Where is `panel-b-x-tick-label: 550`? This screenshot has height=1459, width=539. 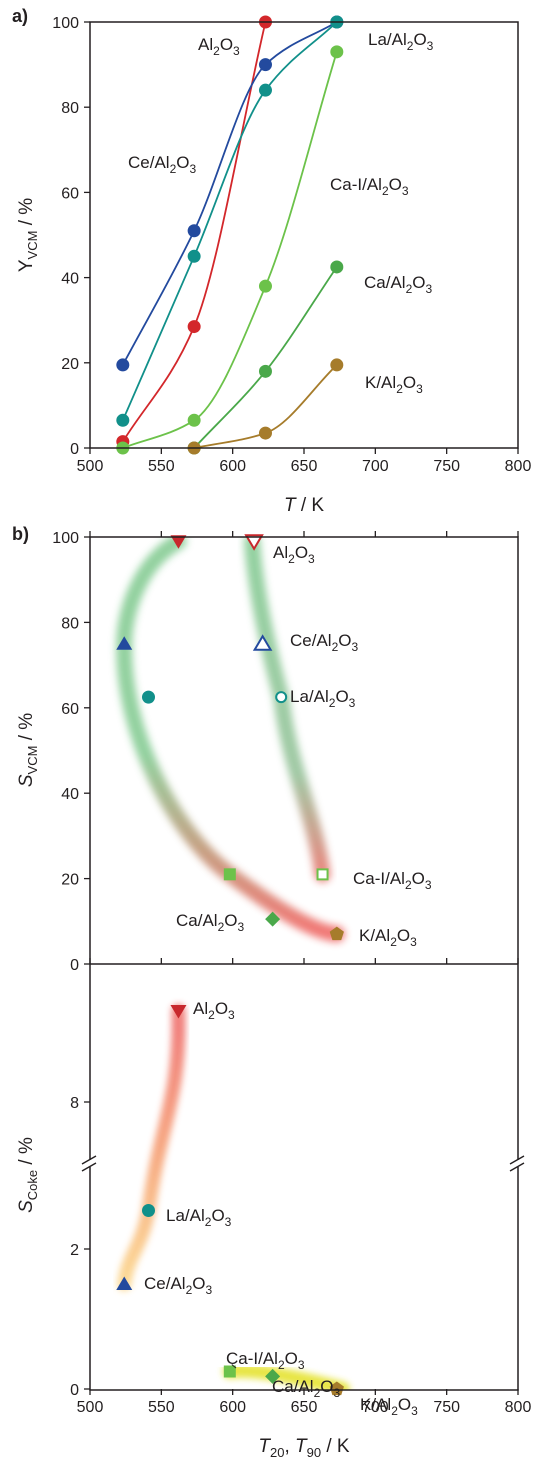 panel-b-x-tick-label: 550 is located at coordinates (161, 1407).